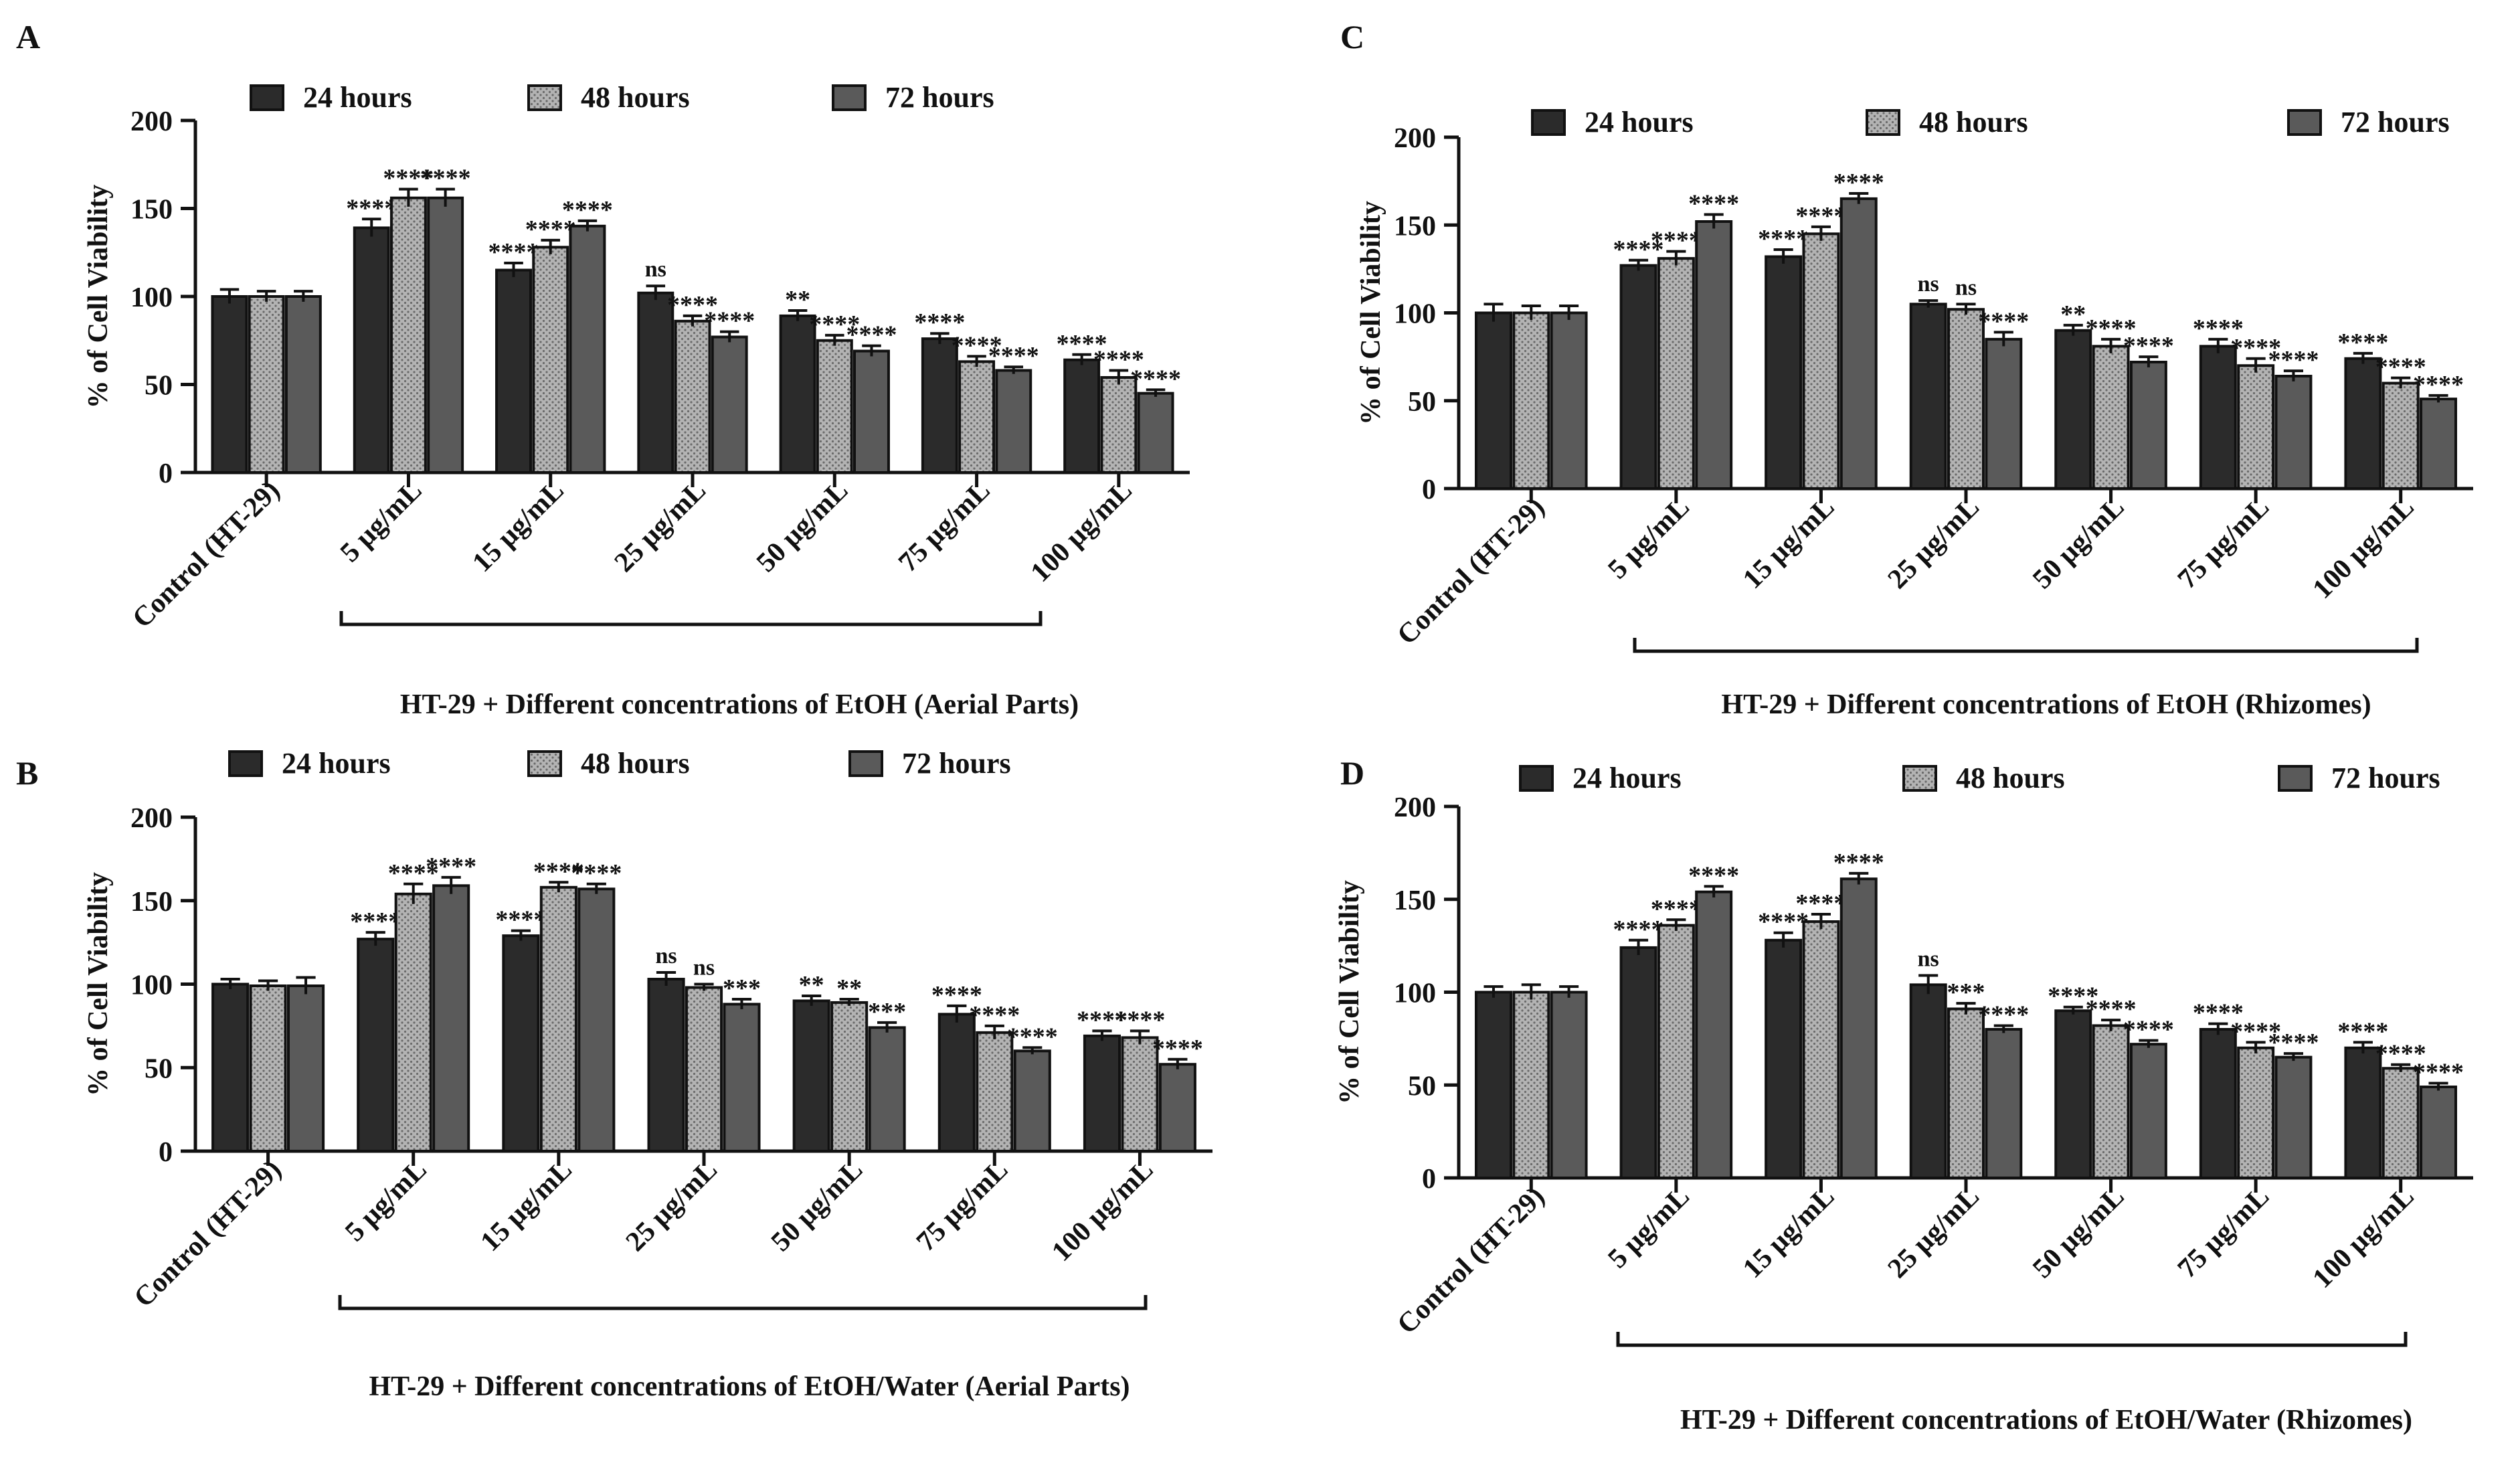  I want to click on treatment-bracket, so click(2026, 645).